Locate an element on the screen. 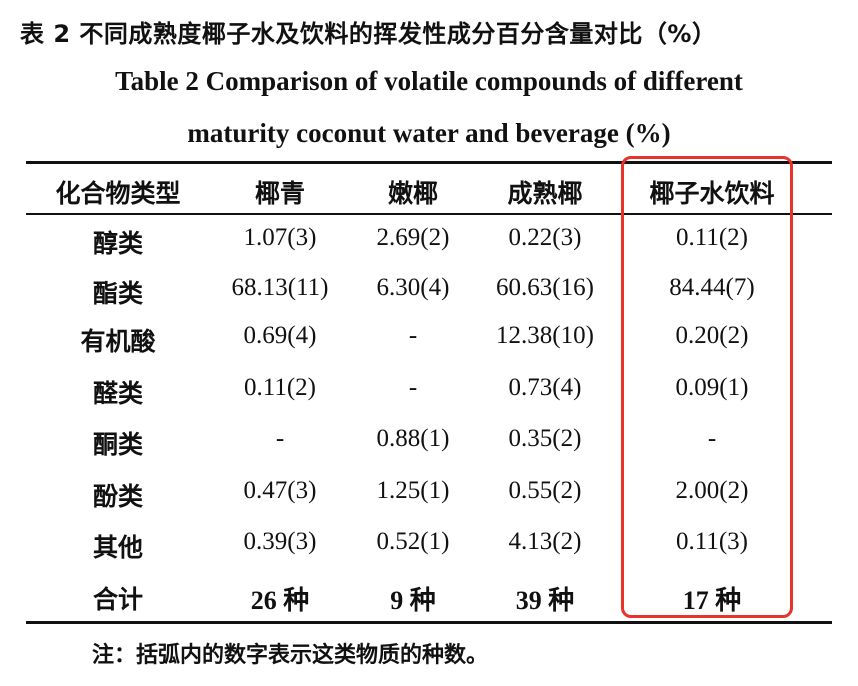 Image resolution: width=858 pixels, height=686 pixels. cell-young-coconut: 0.39(3) is located at coordinates (280, 541).